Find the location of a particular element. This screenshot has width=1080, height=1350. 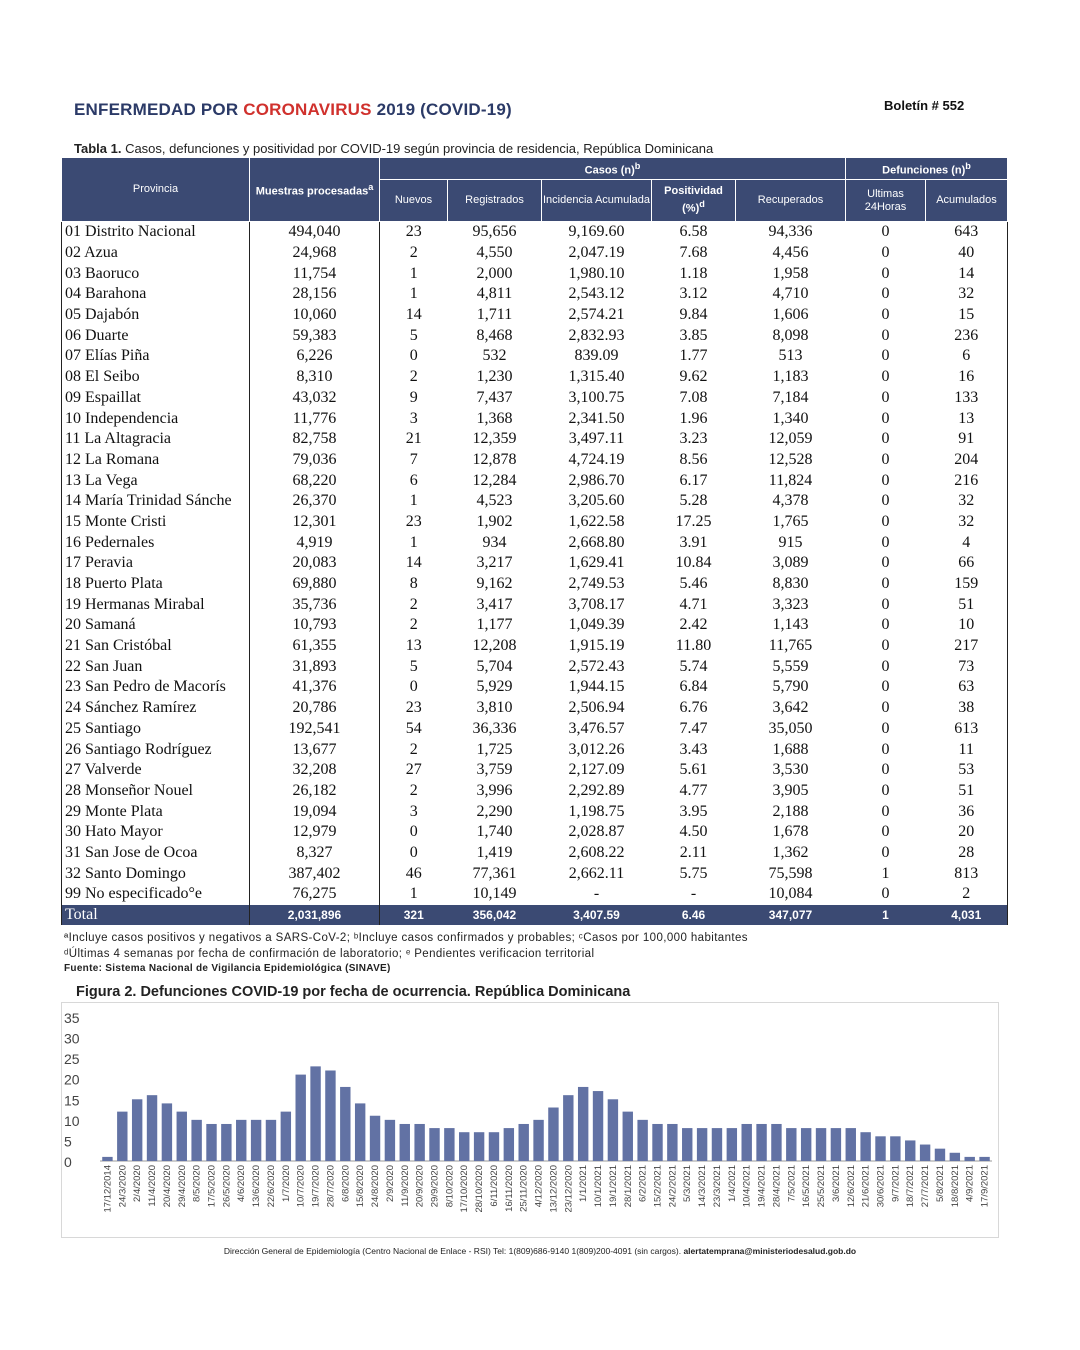

cell-incidencia: 2,572.43 is located at coordinates (596, 666).